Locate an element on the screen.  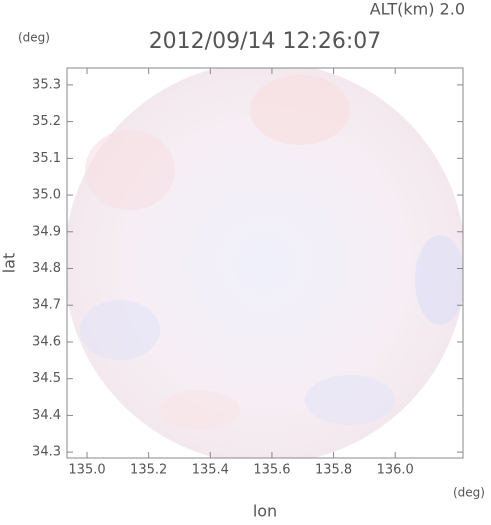
x-axis-label: lon is located at coordinates (265, 511).